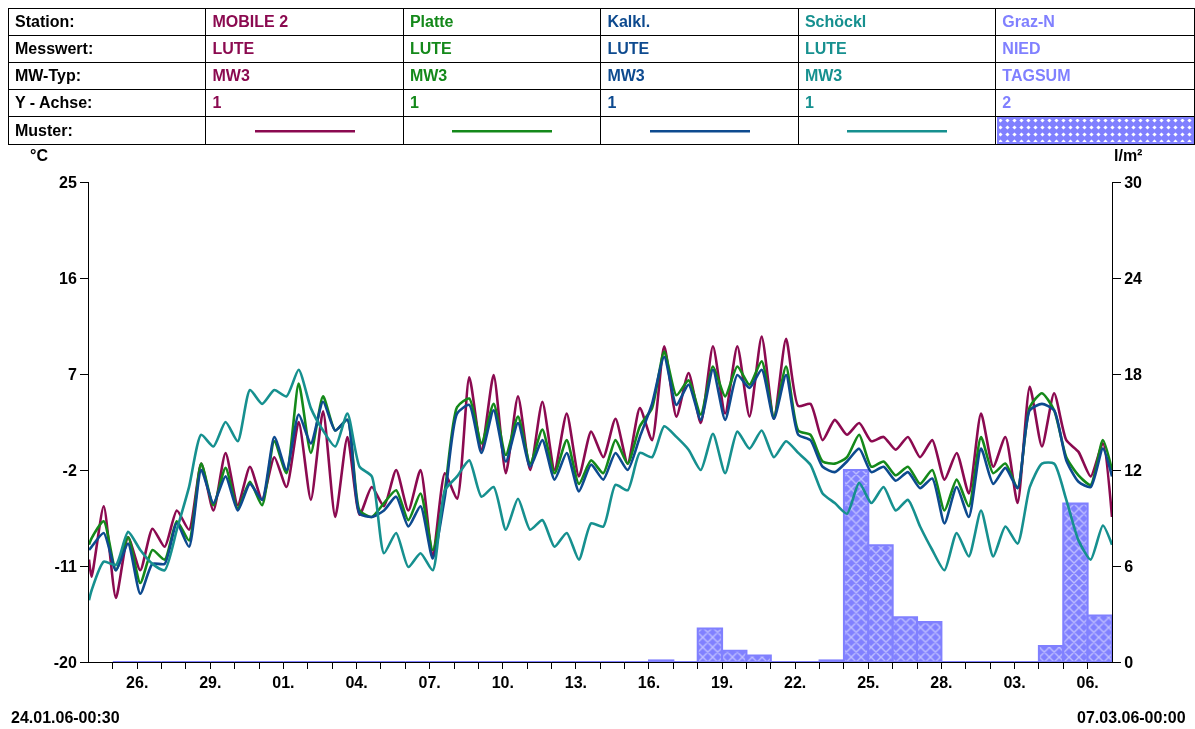 Image resolution: width=1195 pixels, height=729 pixels. What do you see at coordinates (1087, 683) in the screenshot?
I see `x-tick-label: 06.` at bounding box center [1087, 683].